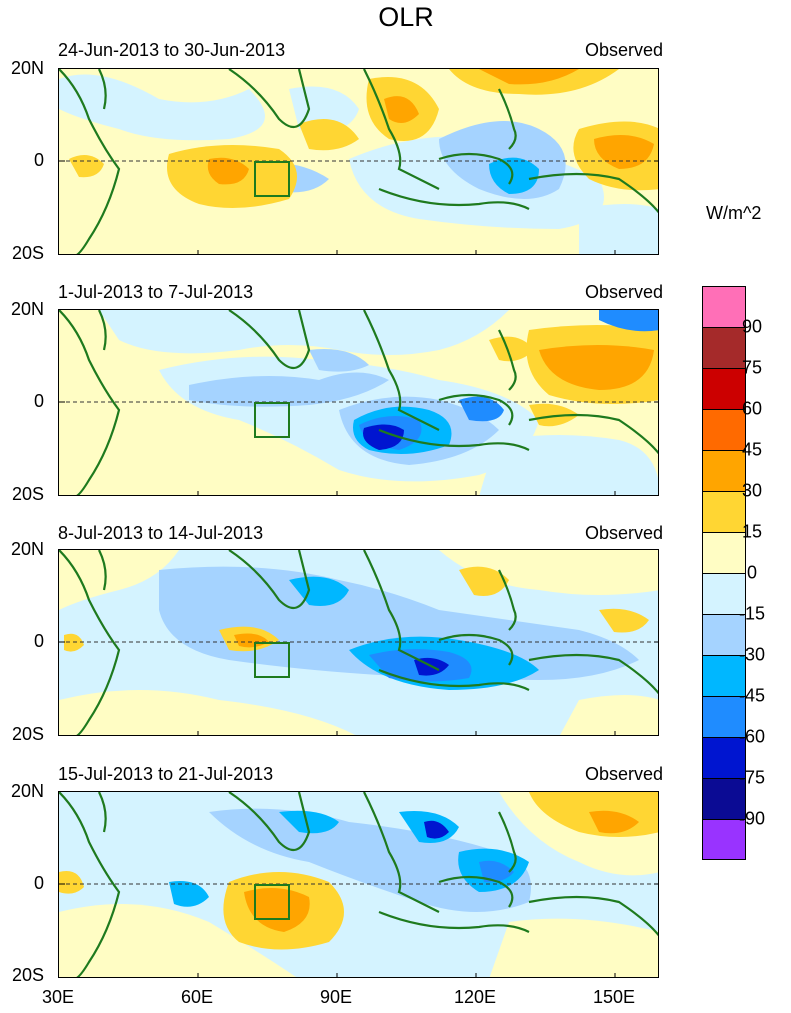 The width and height of the screenshot is (791, 1013). I want to click on panel-3-lat-20s: 20S, so click(27, 734).